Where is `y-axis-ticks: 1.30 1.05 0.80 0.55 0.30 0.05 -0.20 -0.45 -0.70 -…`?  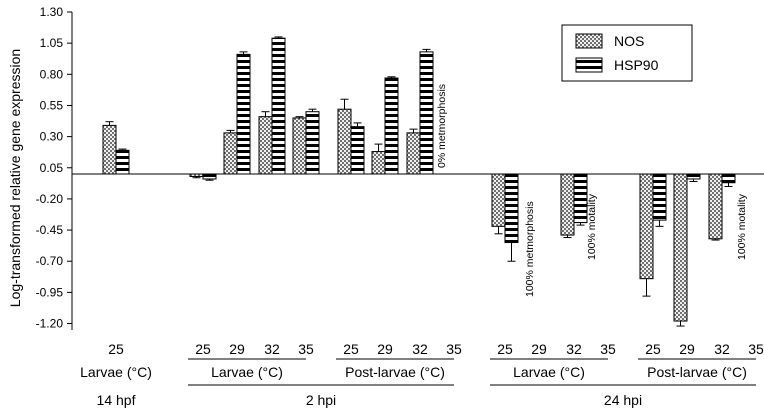 y-axis-ticks: 1.30 1.05 0.80 0.55 0.30 0.05 -0.20 -0.45 -0.70 -… is located at coordinates (54, 168).